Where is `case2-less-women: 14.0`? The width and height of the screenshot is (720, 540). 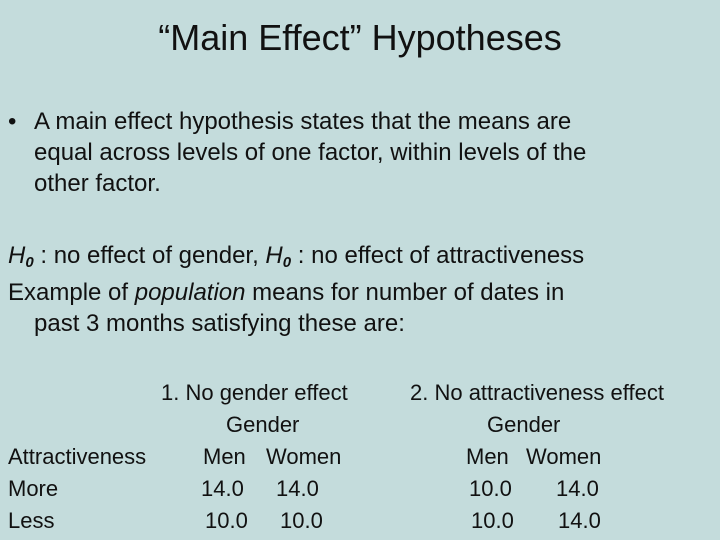 case2-less-women: 14.0 is located at coordinates (579, 520).